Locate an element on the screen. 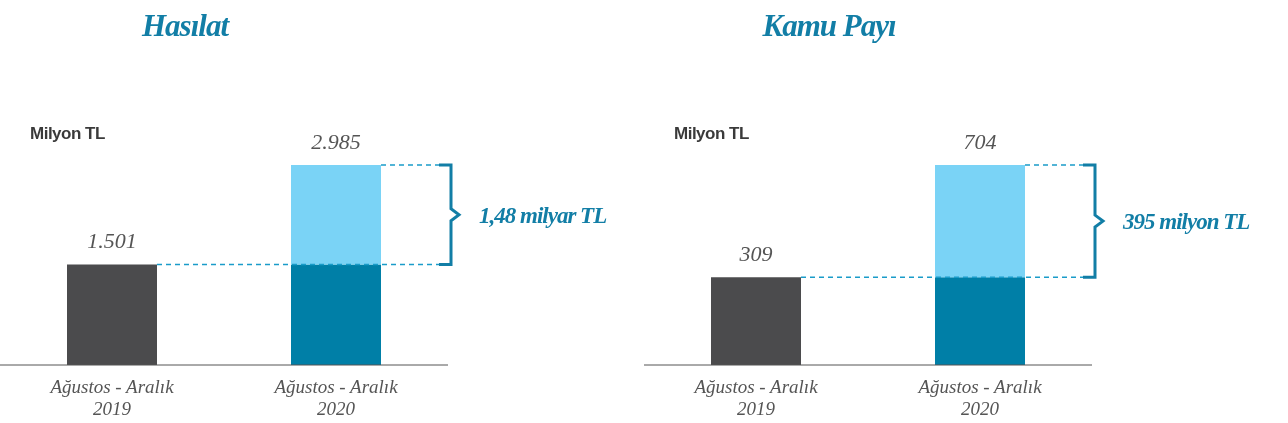 The width and height of the screenshot is (1288, 423). text: 1,48 milyar TL is located at coordinates (543, 215).